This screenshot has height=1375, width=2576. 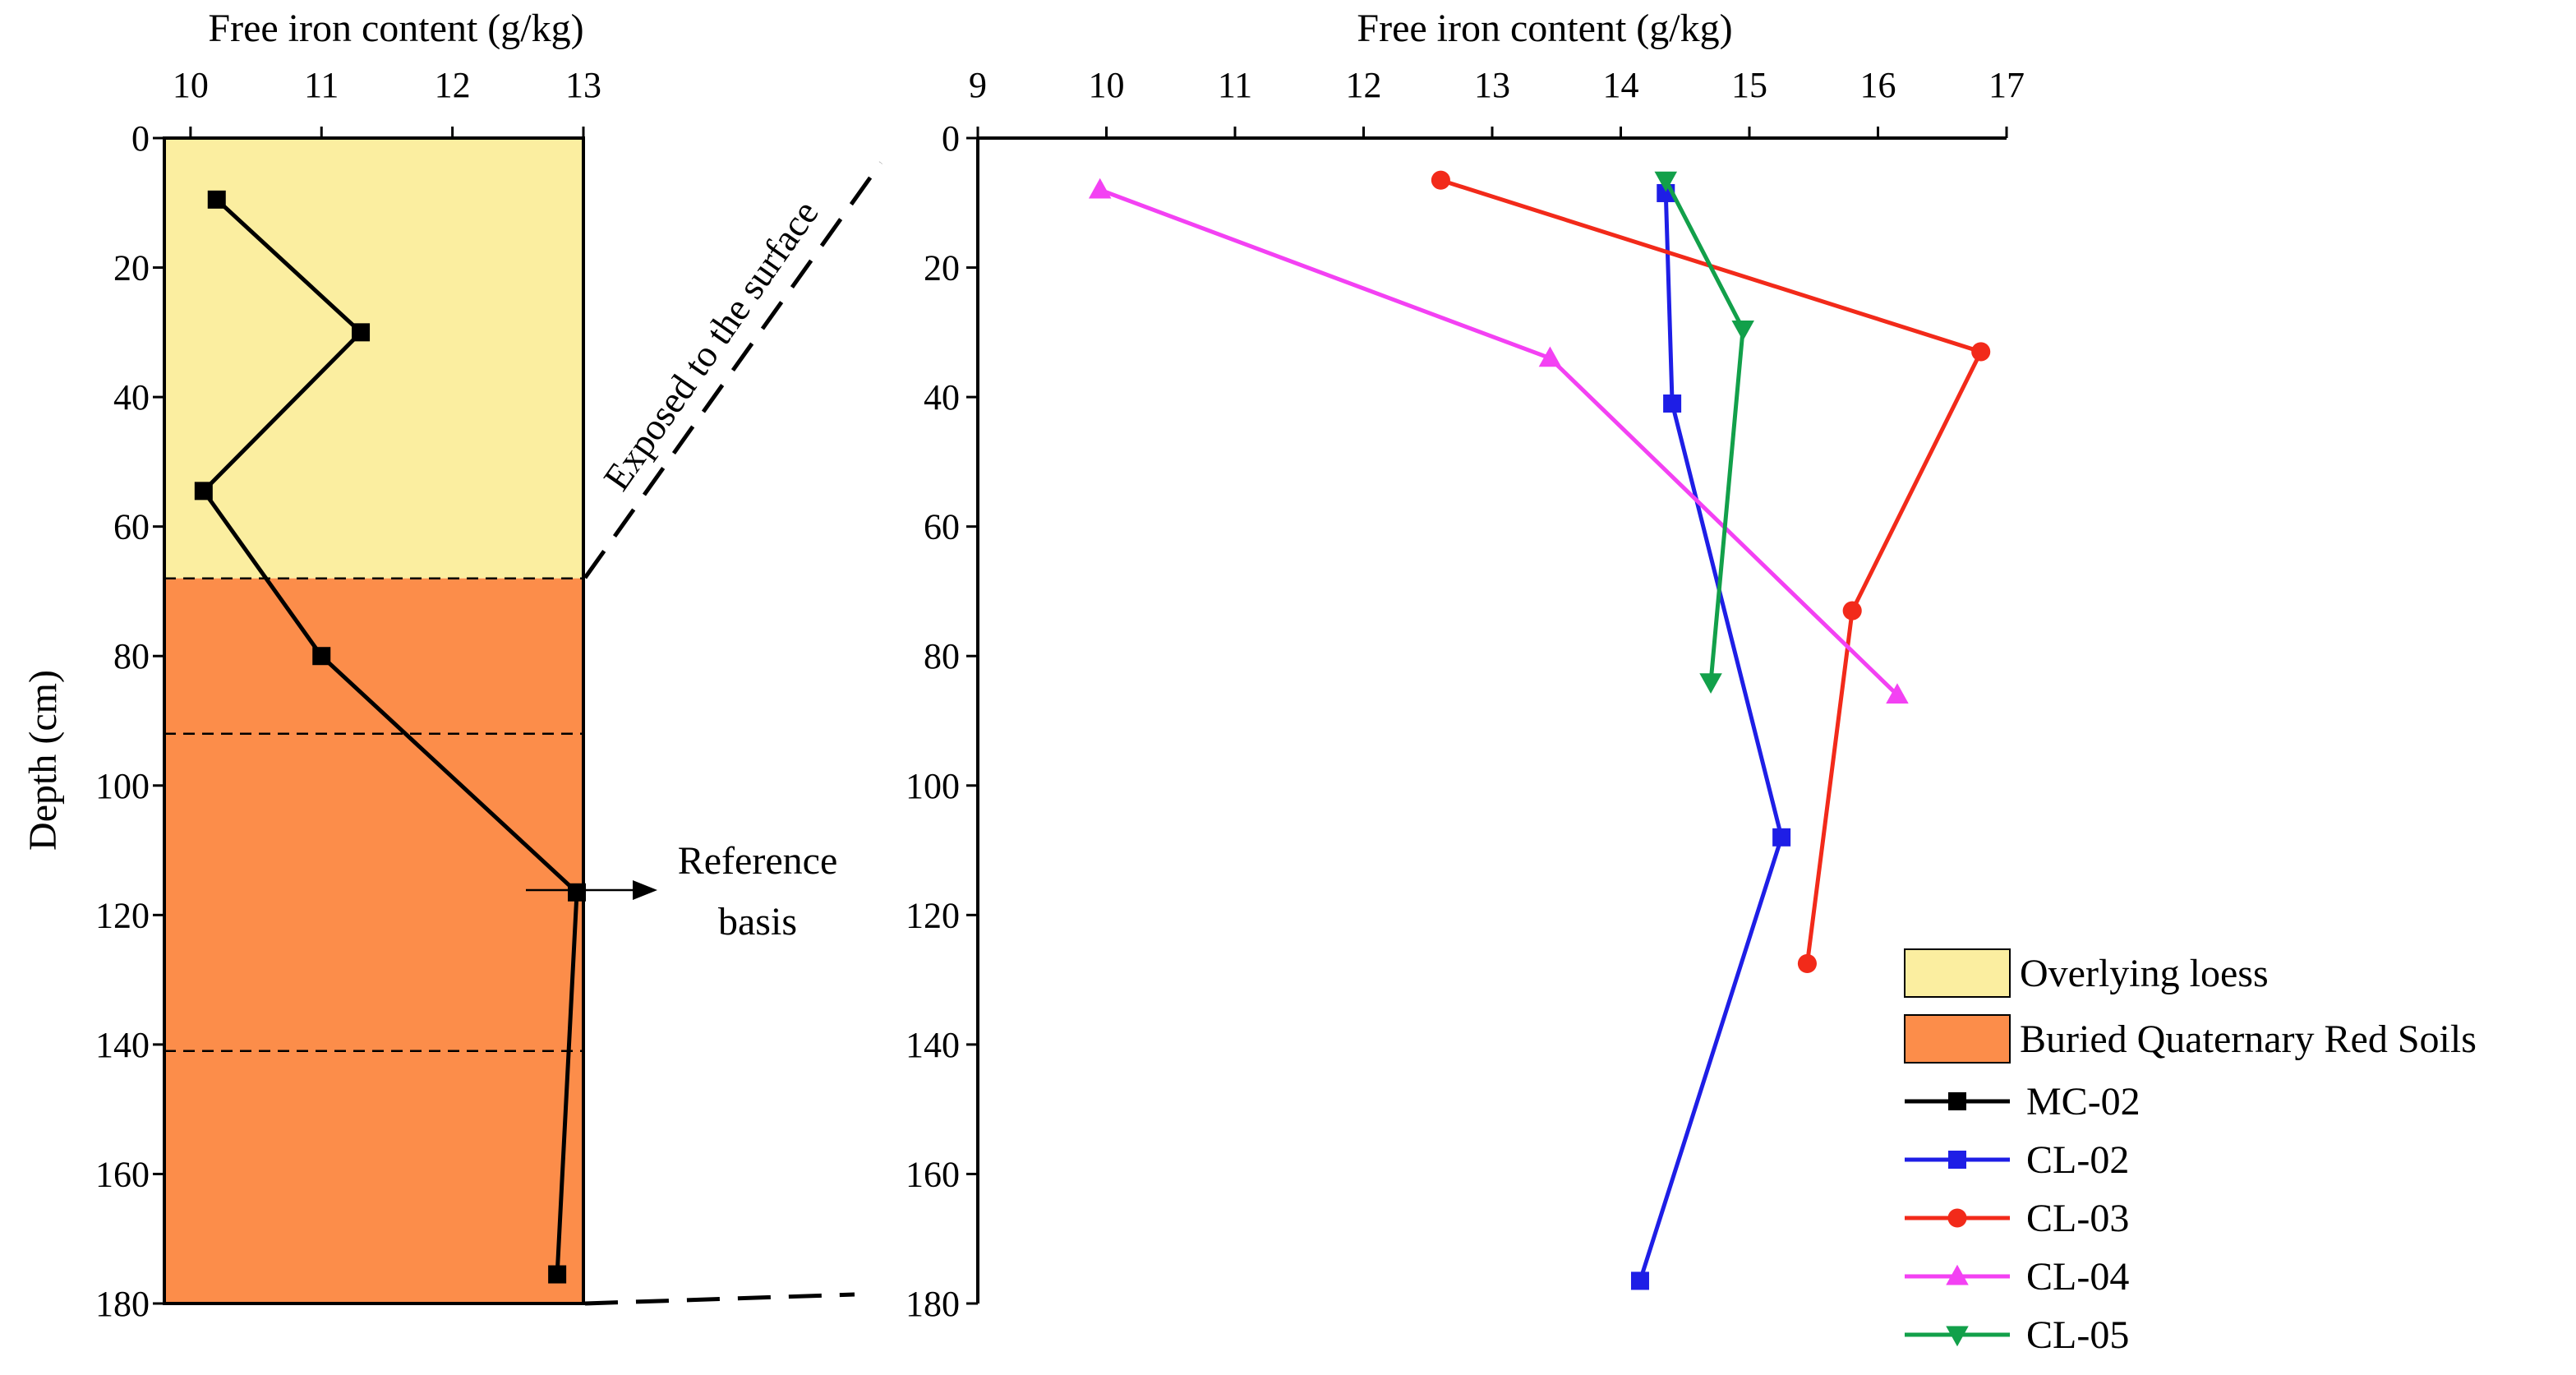 What do you see at coordinates (1107, 85) in the screenshot?
I see `right-x-tick-label: 10` at bounding box center [1107, 85].